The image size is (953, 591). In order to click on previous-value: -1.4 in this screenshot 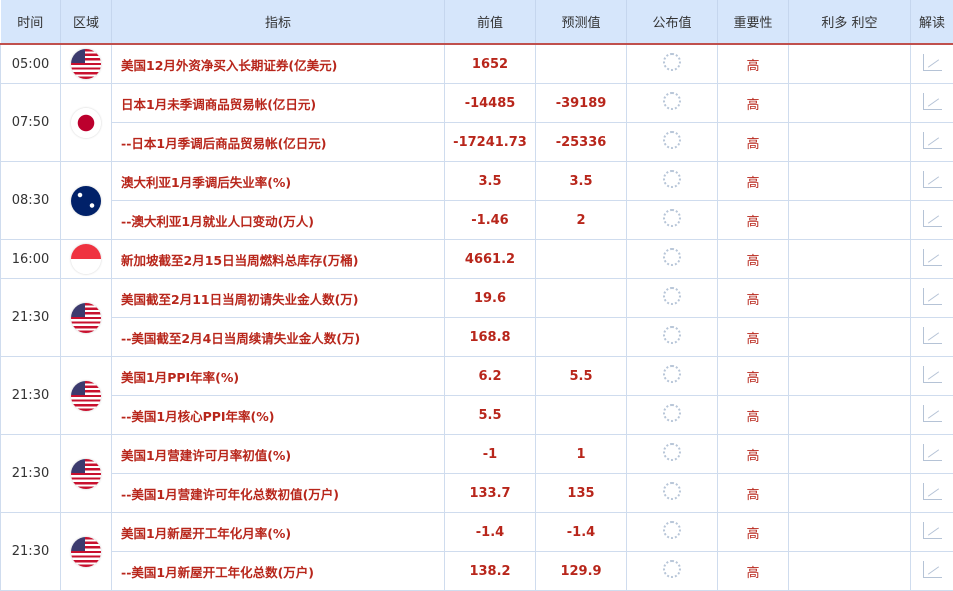, I will do `click(490, 532)`.